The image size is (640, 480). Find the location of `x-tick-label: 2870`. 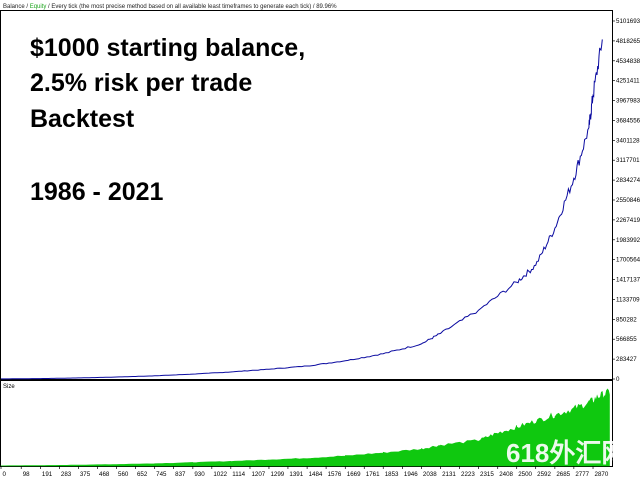

x-tick-label: 2870 is located at coordinates (602, 474).